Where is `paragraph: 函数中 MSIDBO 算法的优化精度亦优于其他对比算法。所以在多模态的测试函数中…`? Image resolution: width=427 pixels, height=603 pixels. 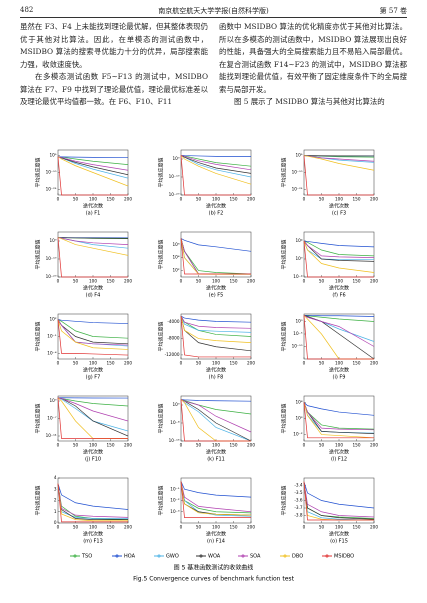
paragraph: 函数中 MSIDBO 算法的优化精度亦优于其他对比算法。所以在多模态的测试函数中… is located at coordinates (313, 58).